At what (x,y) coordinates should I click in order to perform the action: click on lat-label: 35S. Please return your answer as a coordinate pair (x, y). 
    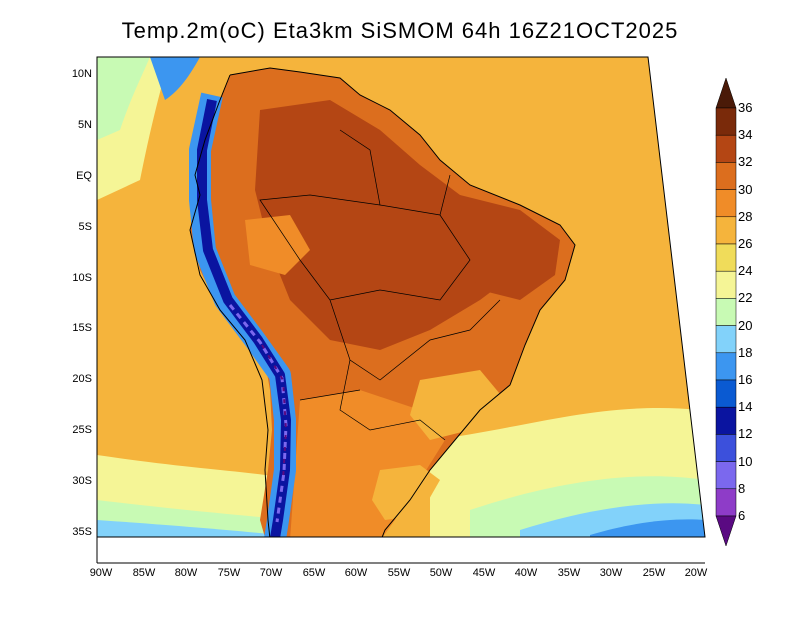
    Looking at the image, I should click on (82, 532).